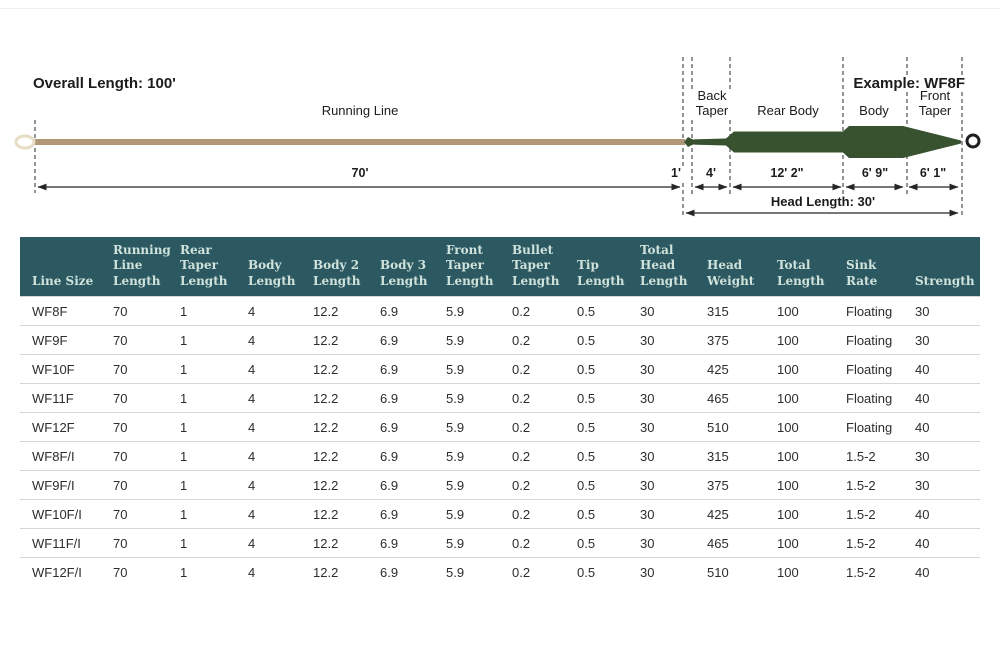 The height and width of the screenshot is (660, 1000). Describe the element at coordinates (730, 267) in the screenshot. I see `column-header: Head Weight` at that location.